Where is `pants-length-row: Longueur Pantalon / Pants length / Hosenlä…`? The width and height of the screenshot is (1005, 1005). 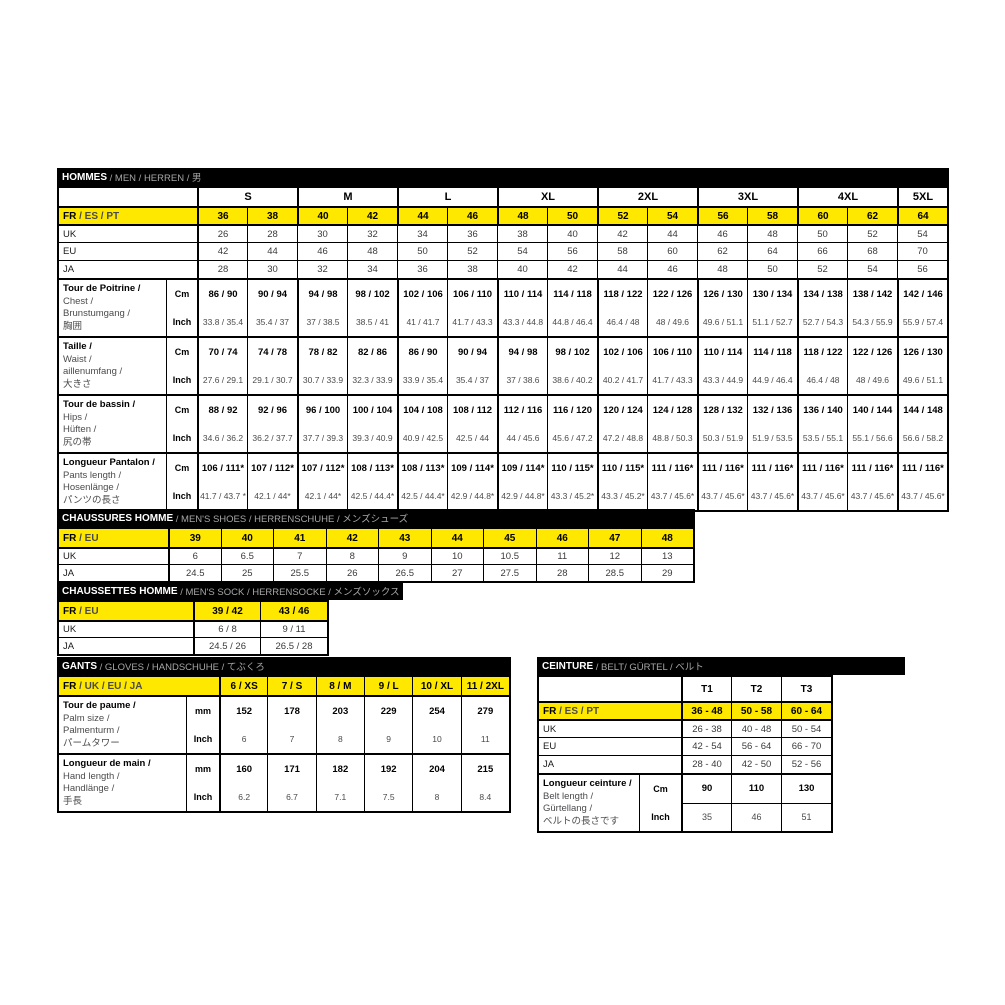 pants-length-row: Longueur Pantalon / Pants length / Hosenlä… is located at coordinates (503, 481).